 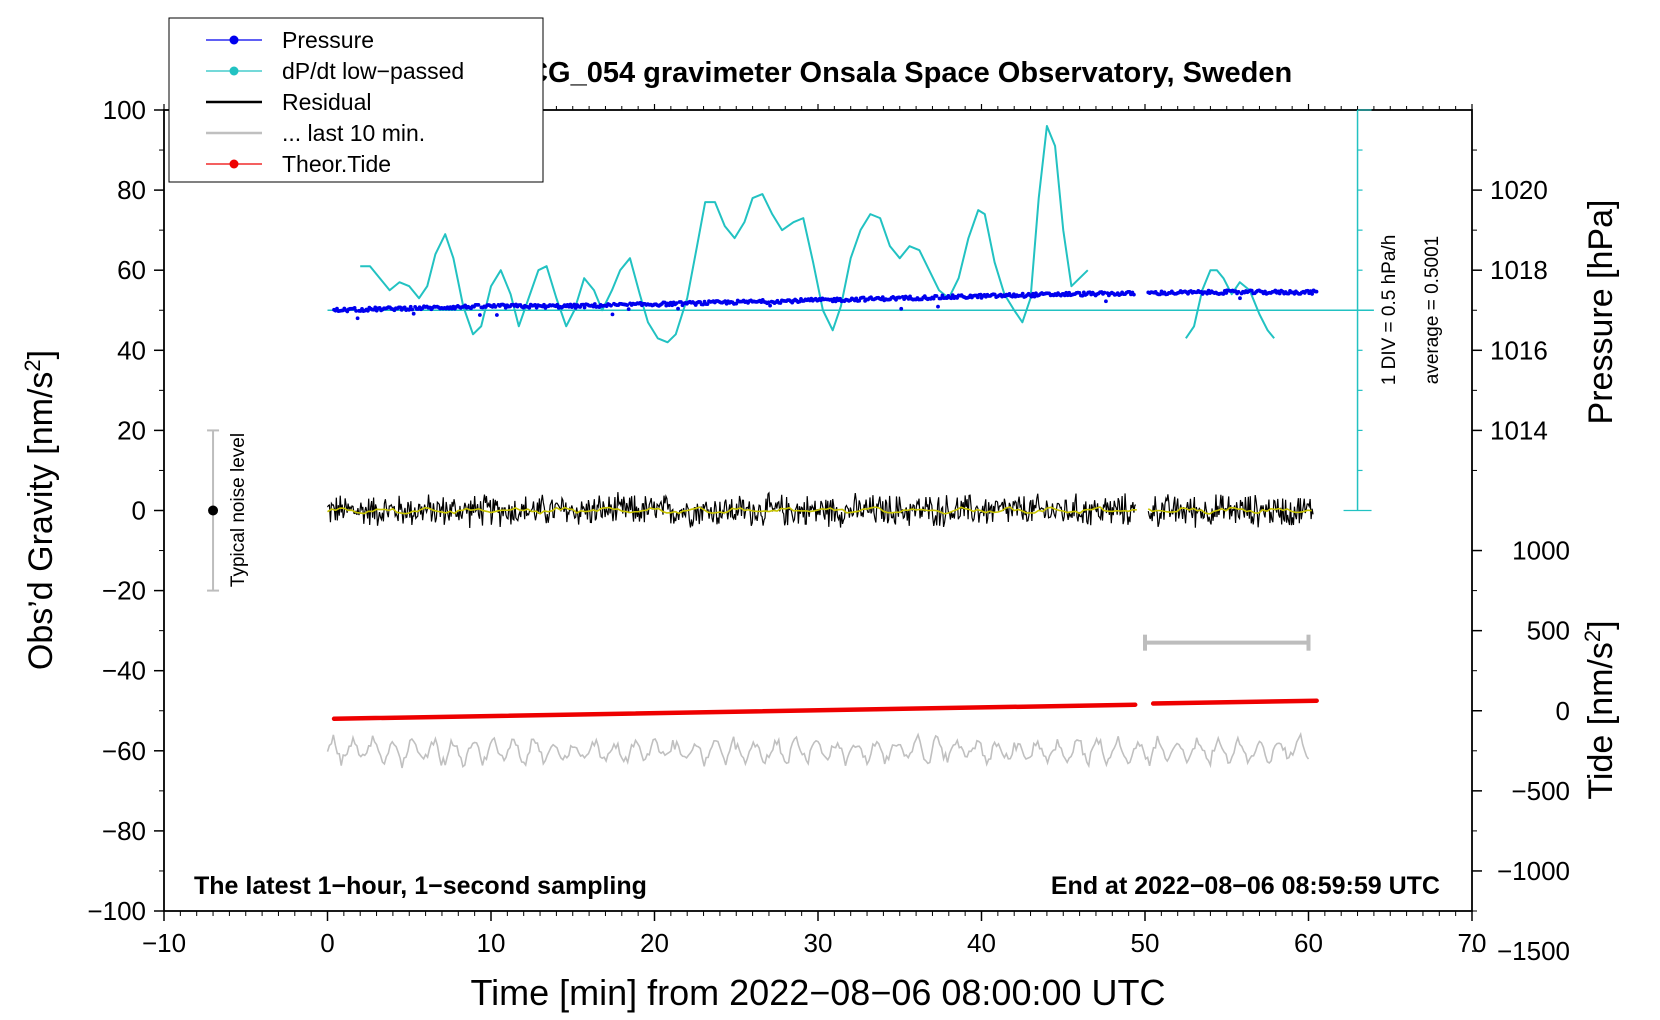 What do you see at coordinates (818, 750) in the screenshot?
I see `series-last10-line` at bounding box center [818, 750].